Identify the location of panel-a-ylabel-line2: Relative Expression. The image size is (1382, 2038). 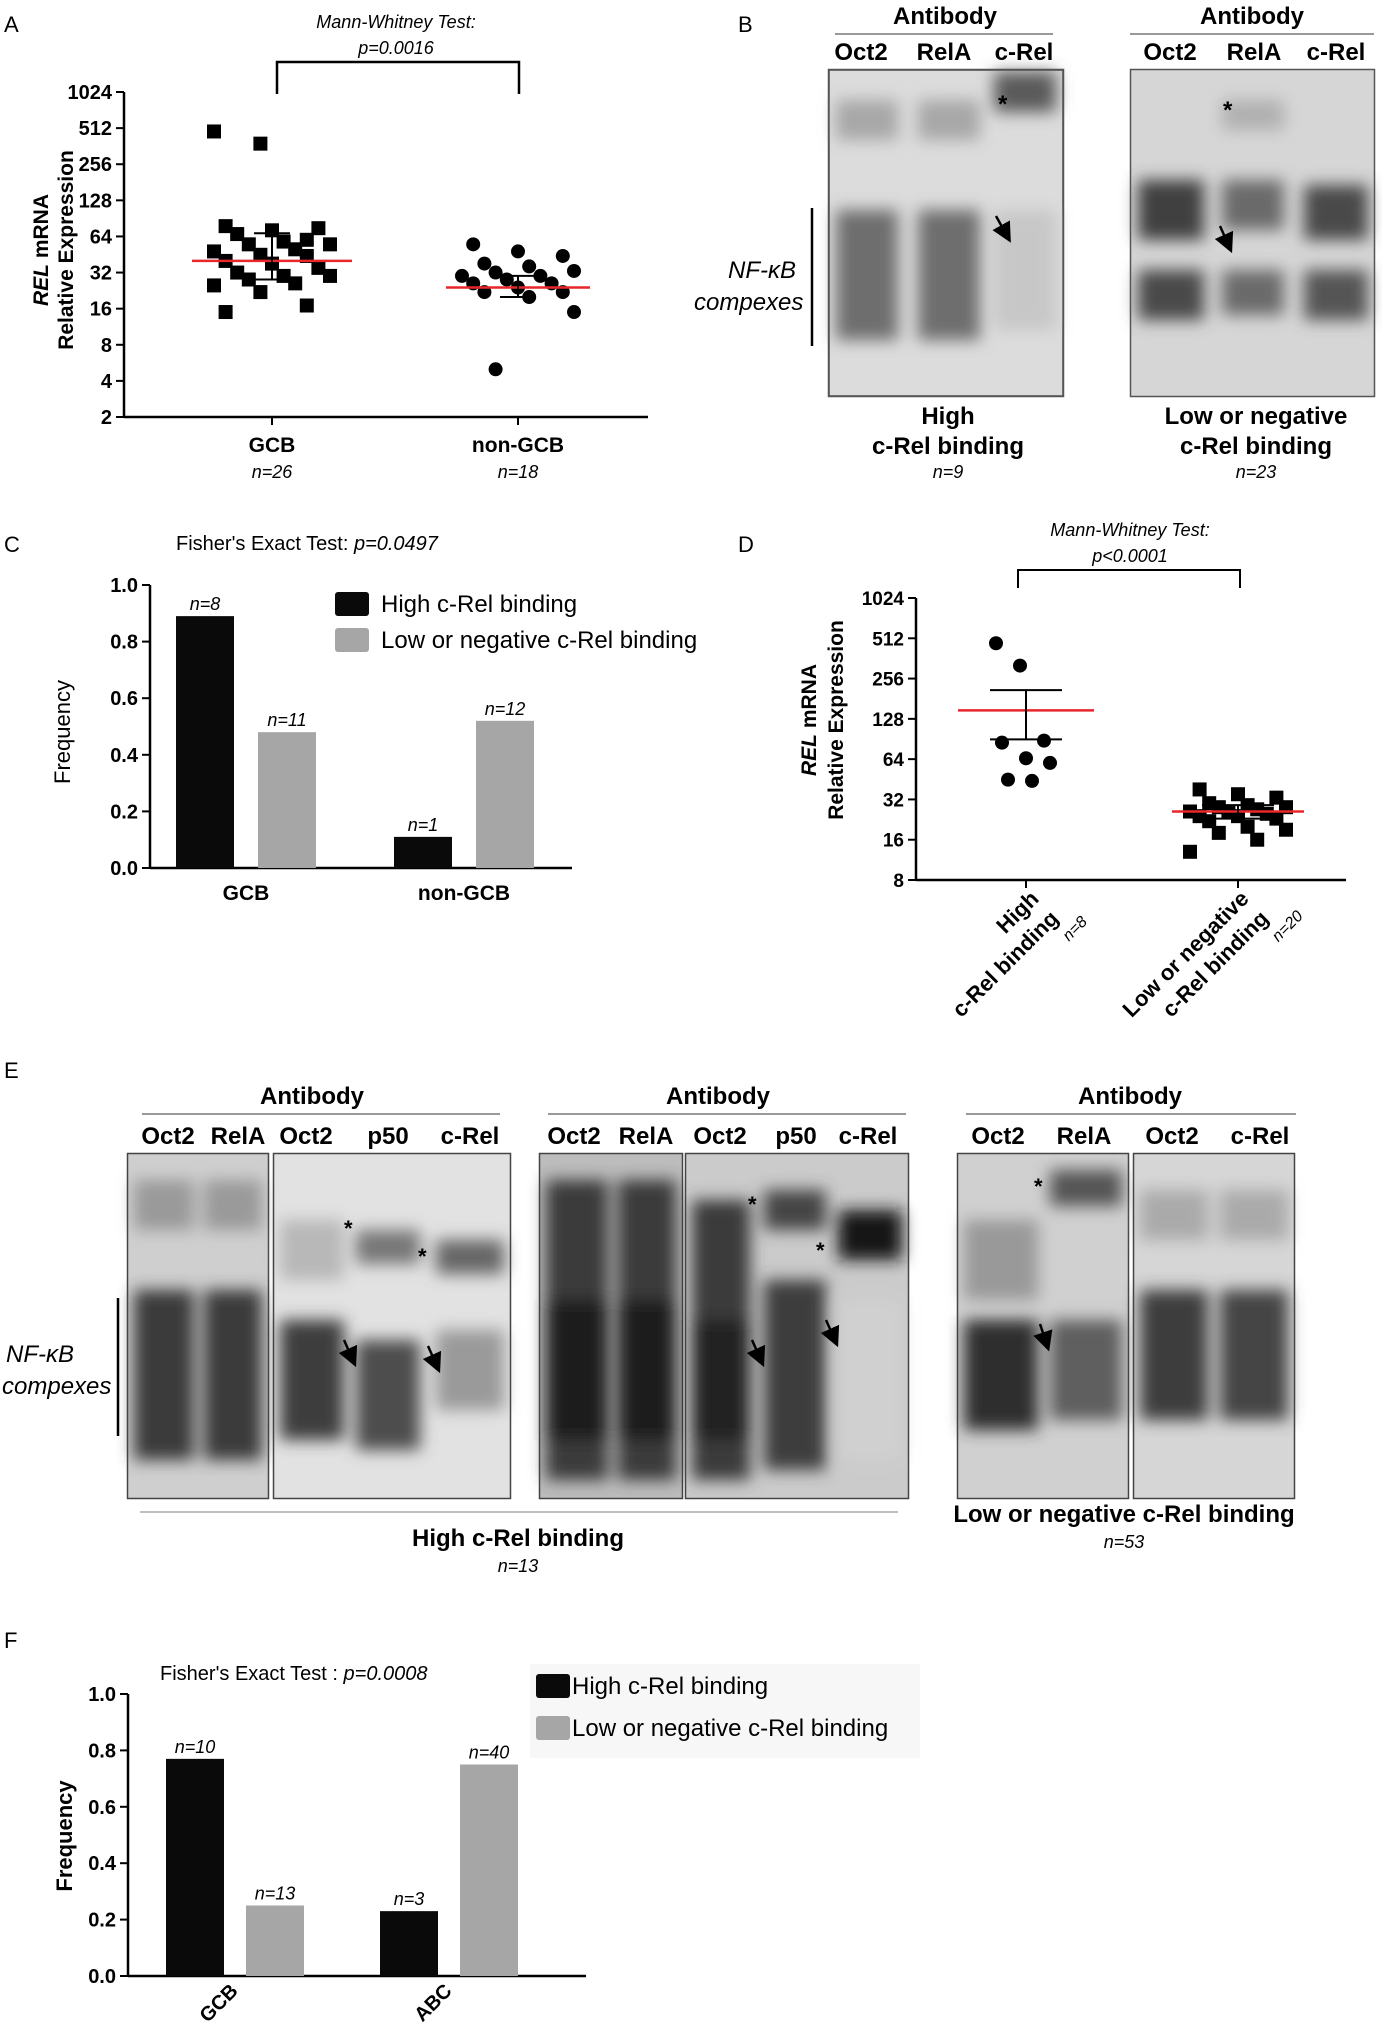
(66, 250).